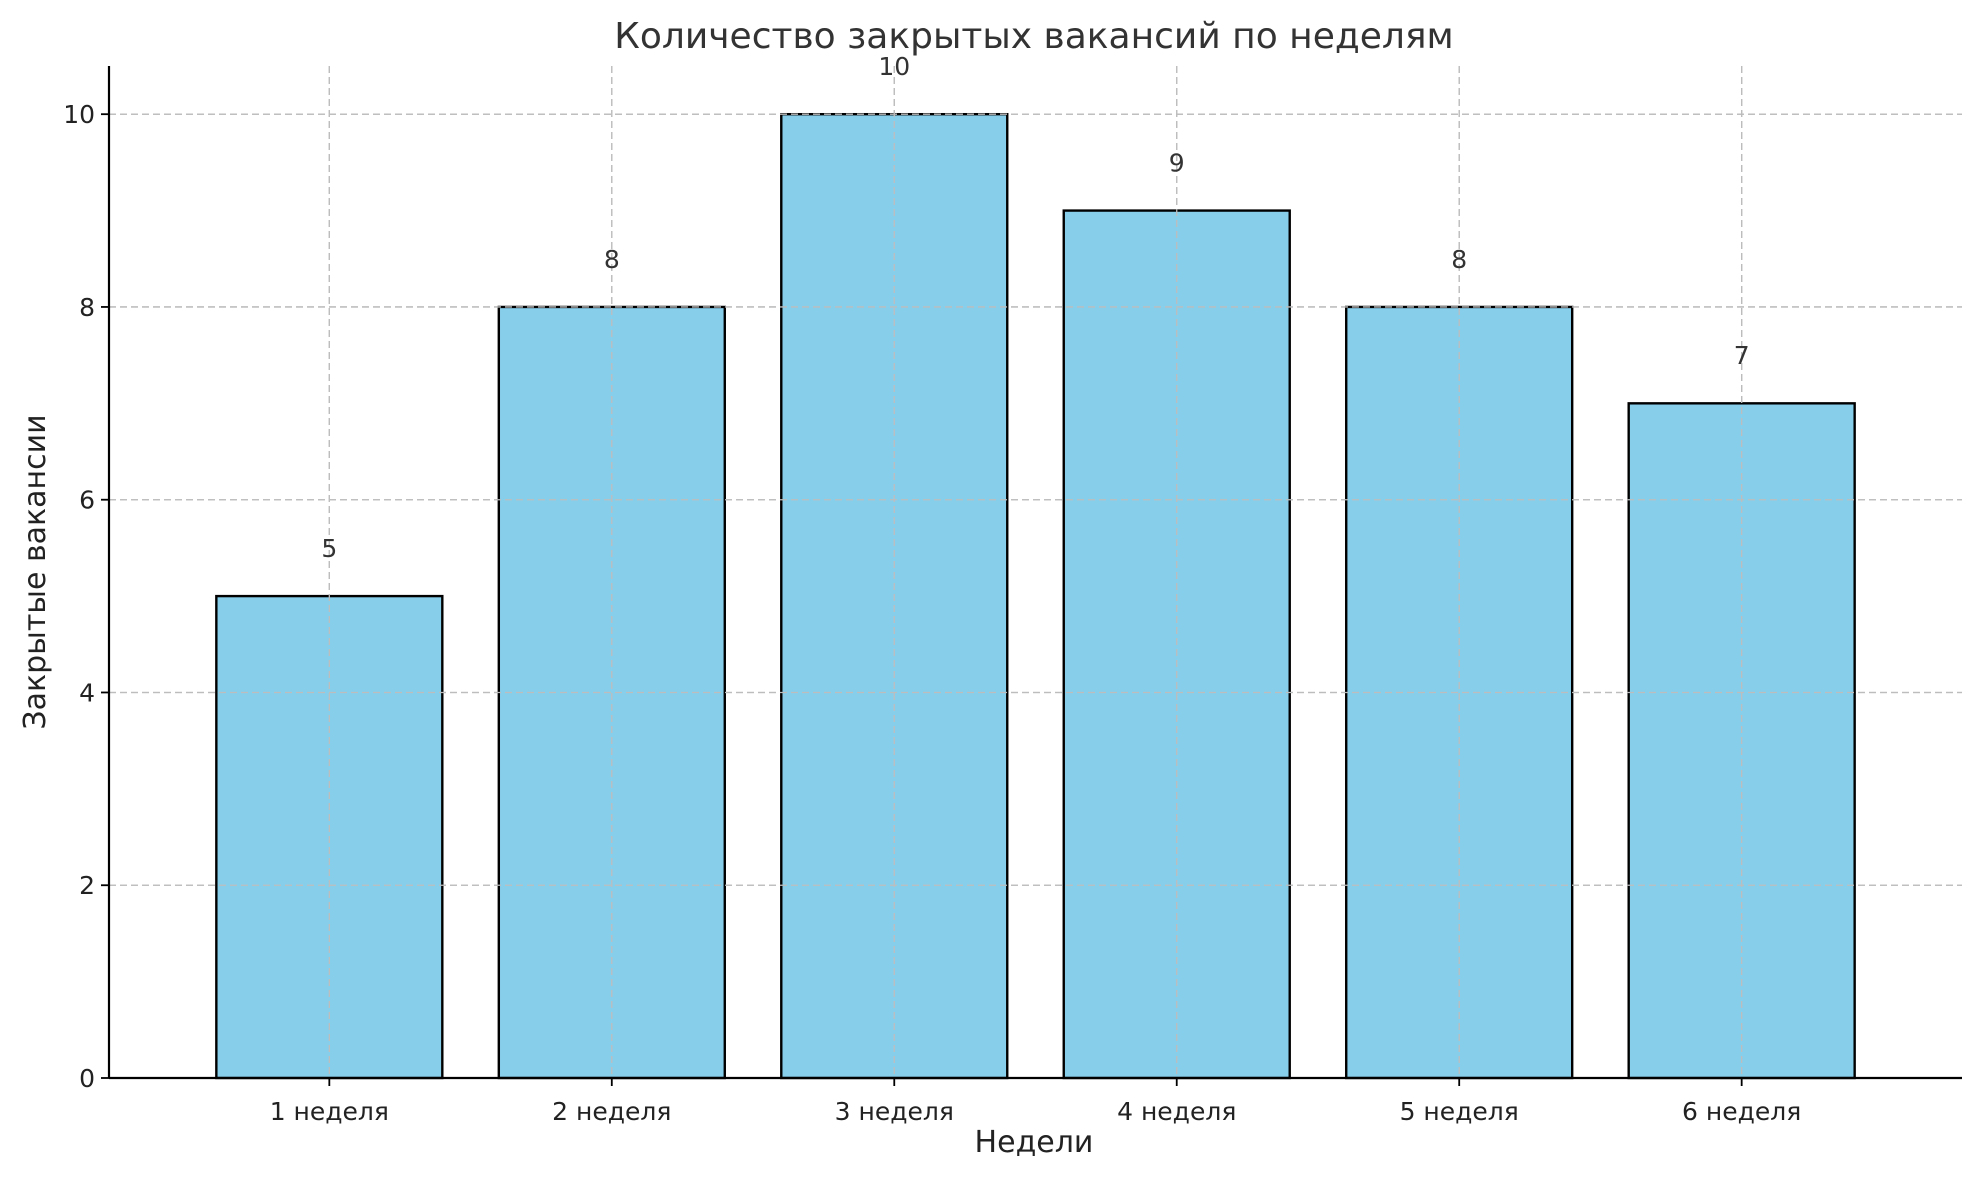  I want to click on x-tick-label: 3 неделя, so click(894, 1111).